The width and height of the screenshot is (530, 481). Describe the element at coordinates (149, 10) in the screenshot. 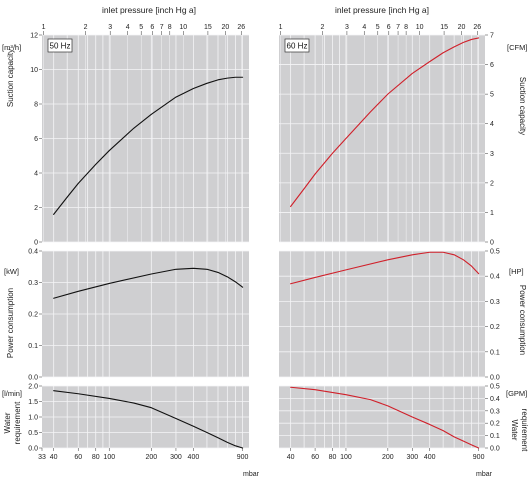

I see `top-axis-title-left: inlet pressure [inch Hg a]` at that location.